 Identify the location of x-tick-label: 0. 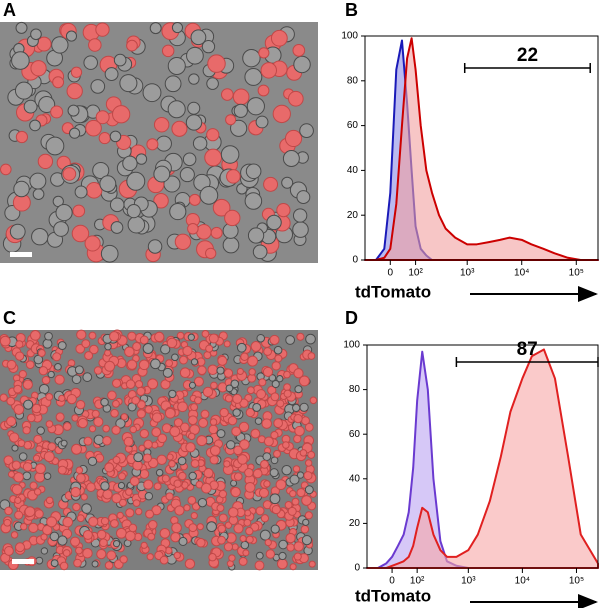
(391, 273).